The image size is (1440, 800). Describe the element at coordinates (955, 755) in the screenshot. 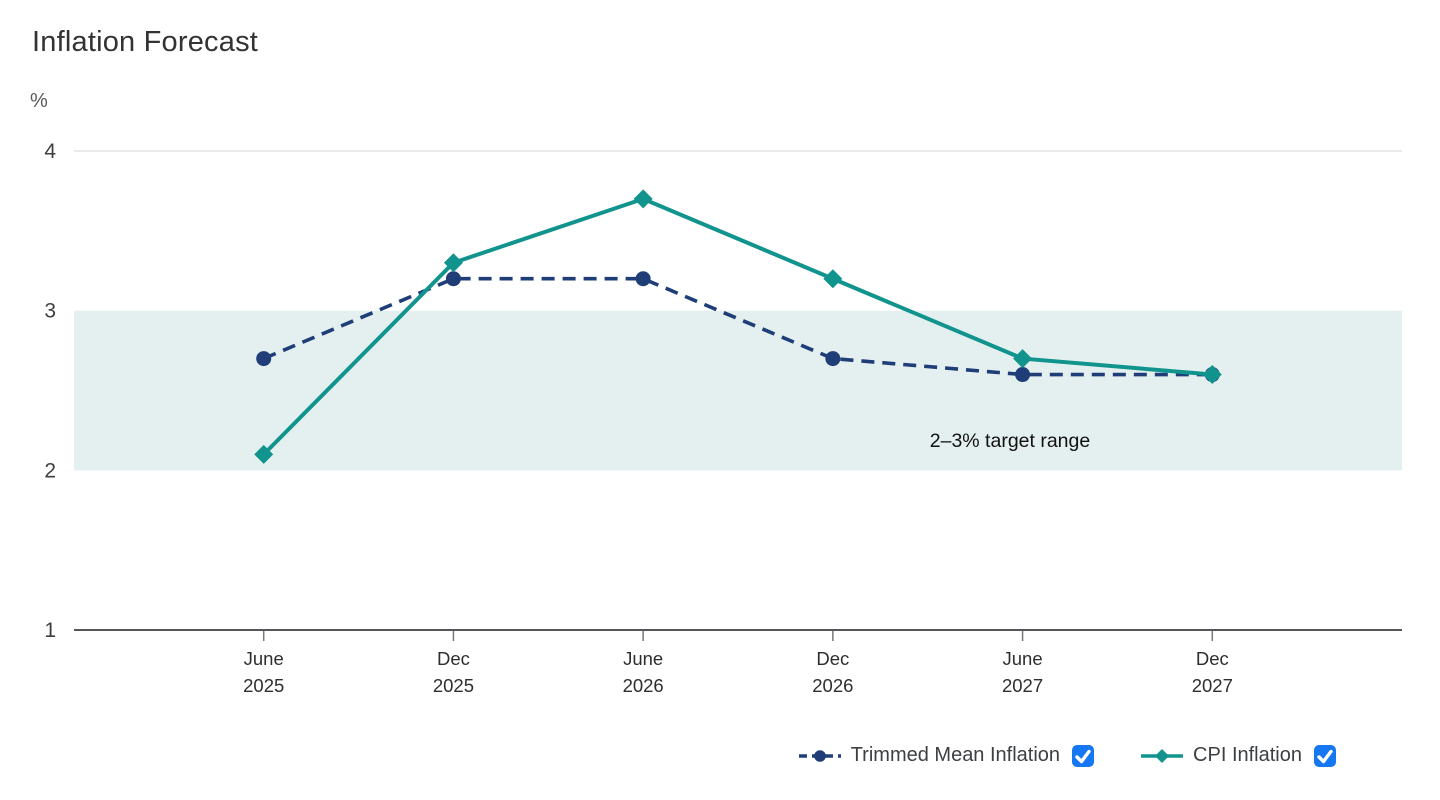

I see `legend-label-trimmed-mean-inflation: Trimmed Mean Inflation` at that location.